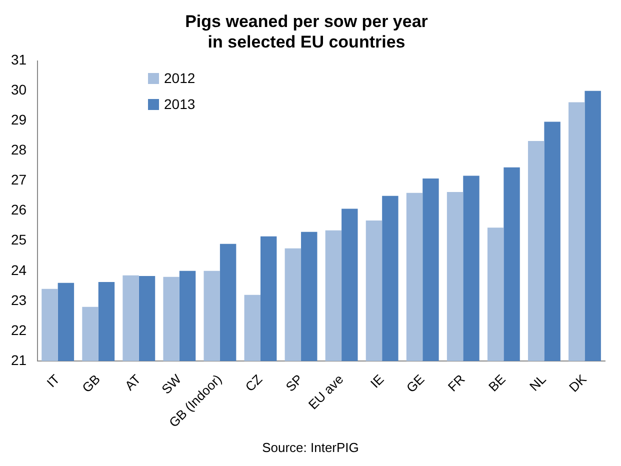 This screenshot has height=466, width=621. Describe the element at coordinates (18, 210) in the screenshot. I see `y-tick-label: 26` at that location.